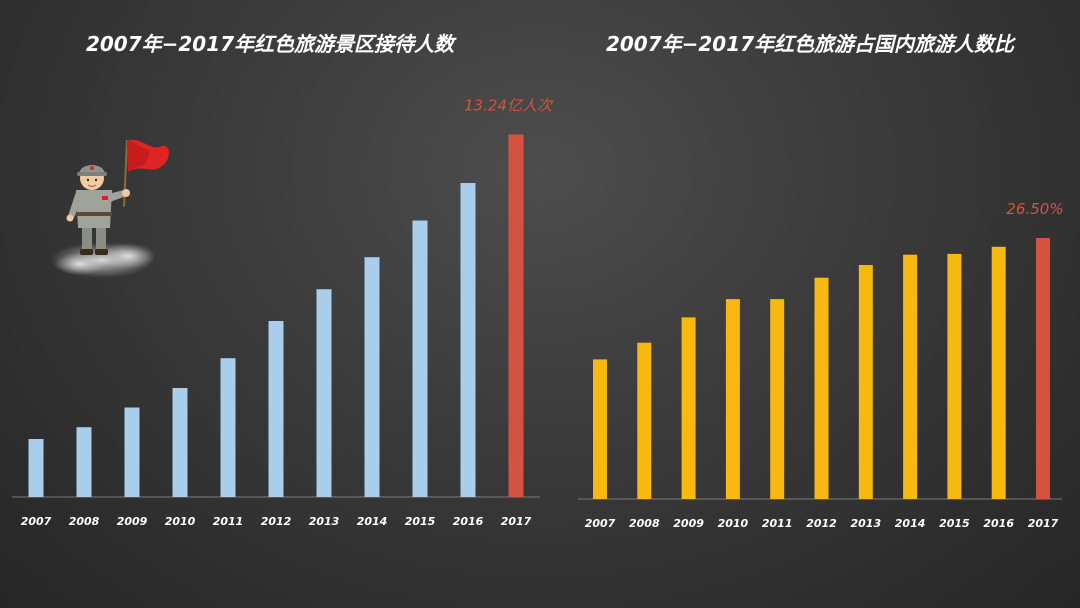  What do you see at coordinates (509, 105) in the screenshot?
I see `highlight-value-label: 13.24亿人次` at bounding box center [509, 105].